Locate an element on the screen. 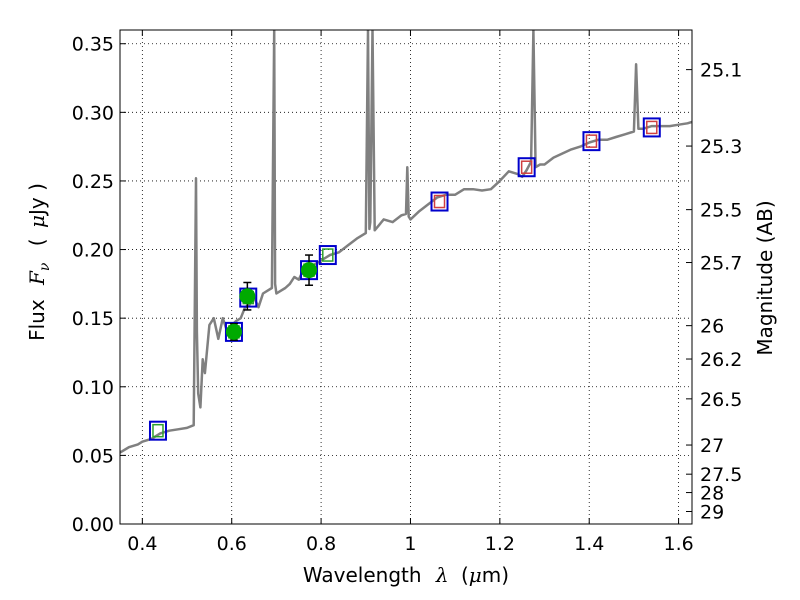 This screenshot has width=800, height=600. y-tick-label: 0.30 is located at coordinates (93, 113).